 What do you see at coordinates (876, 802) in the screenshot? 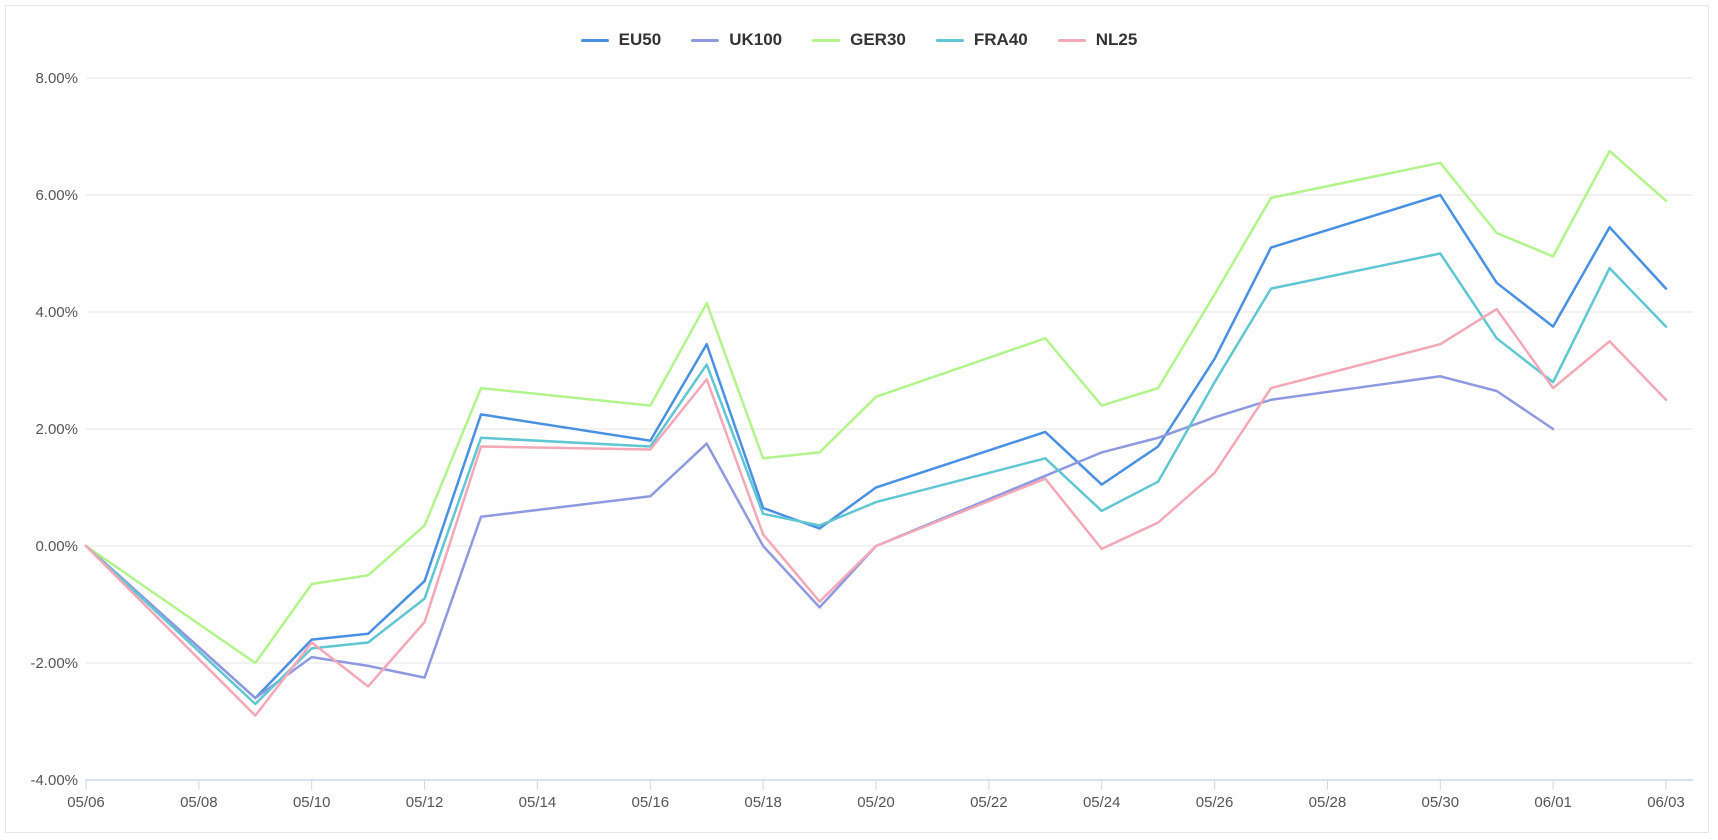
I see `x-tick-label: 05/20` at bounding box center [876, 802].